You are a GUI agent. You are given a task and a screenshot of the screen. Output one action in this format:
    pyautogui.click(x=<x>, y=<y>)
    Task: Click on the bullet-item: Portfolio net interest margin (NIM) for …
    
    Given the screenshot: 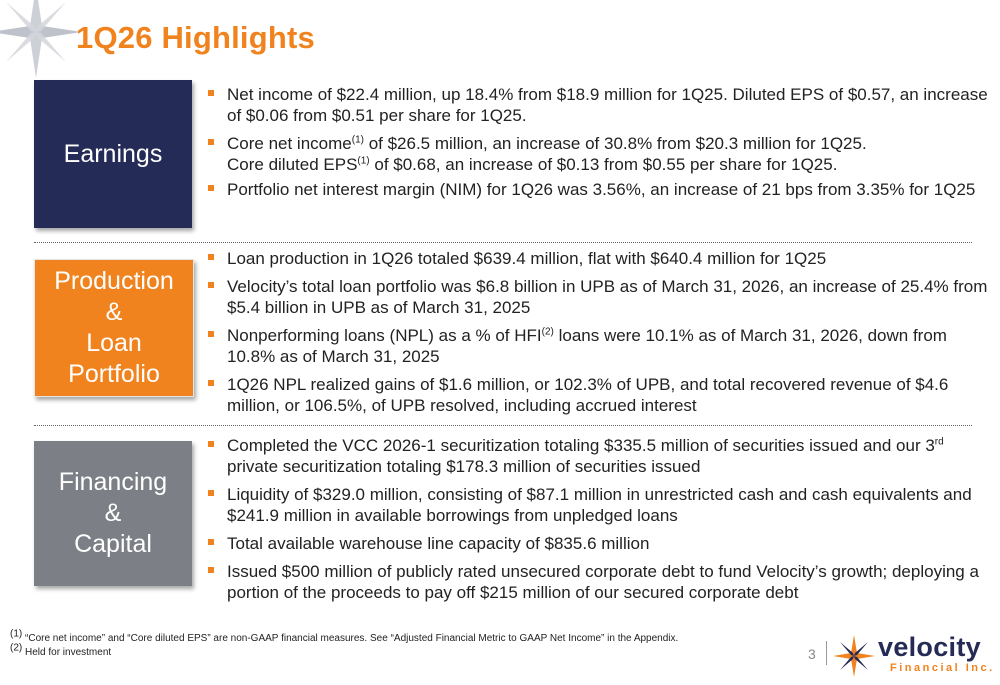 What is the action you would take?
    pyautogui.click(x=601, y=189)
    